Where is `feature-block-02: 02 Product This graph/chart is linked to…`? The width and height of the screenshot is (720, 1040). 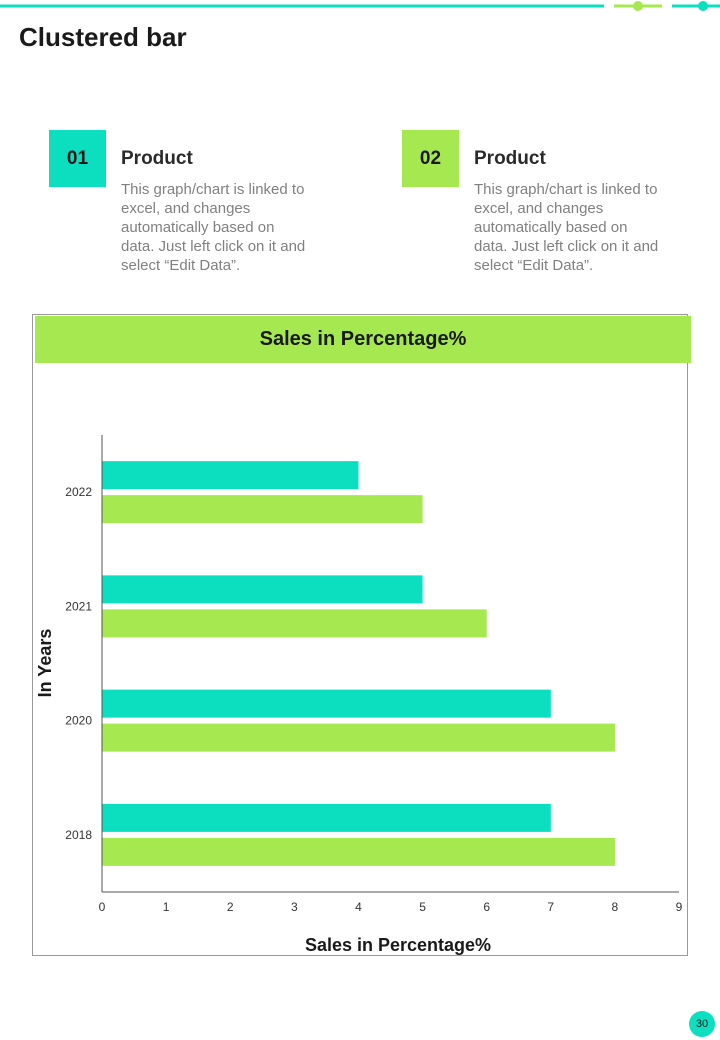
feature-block-02: 02 Product This graph/chart is linked to… is located at coordinates (552, 205).